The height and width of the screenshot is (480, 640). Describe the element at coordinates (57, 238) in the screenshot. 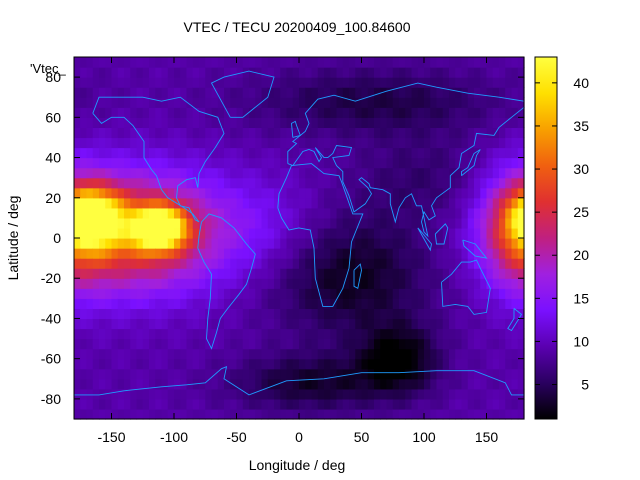

I see `y-tick-label: 0` at that location.